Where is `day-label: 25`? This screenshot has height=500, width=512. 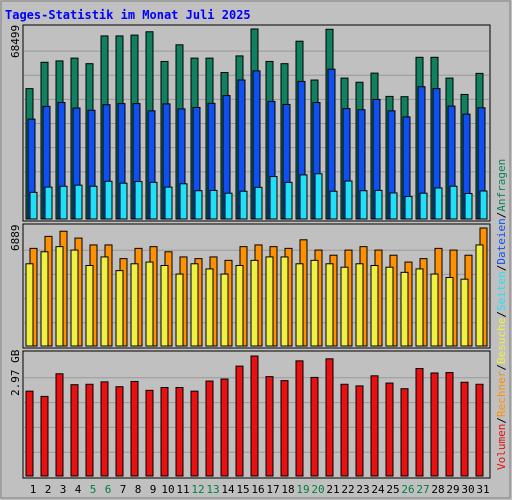
day-label: 25 is located at coordinates (392, 489).